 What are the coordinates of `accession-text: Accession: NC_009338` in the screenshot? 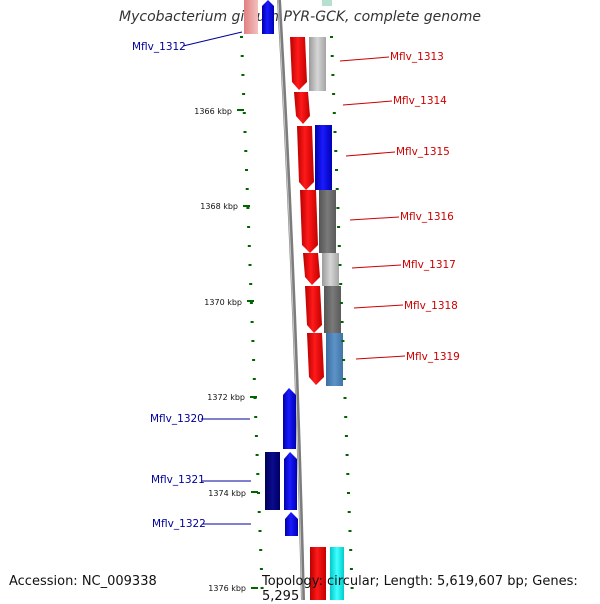 It's located at (83, 581).